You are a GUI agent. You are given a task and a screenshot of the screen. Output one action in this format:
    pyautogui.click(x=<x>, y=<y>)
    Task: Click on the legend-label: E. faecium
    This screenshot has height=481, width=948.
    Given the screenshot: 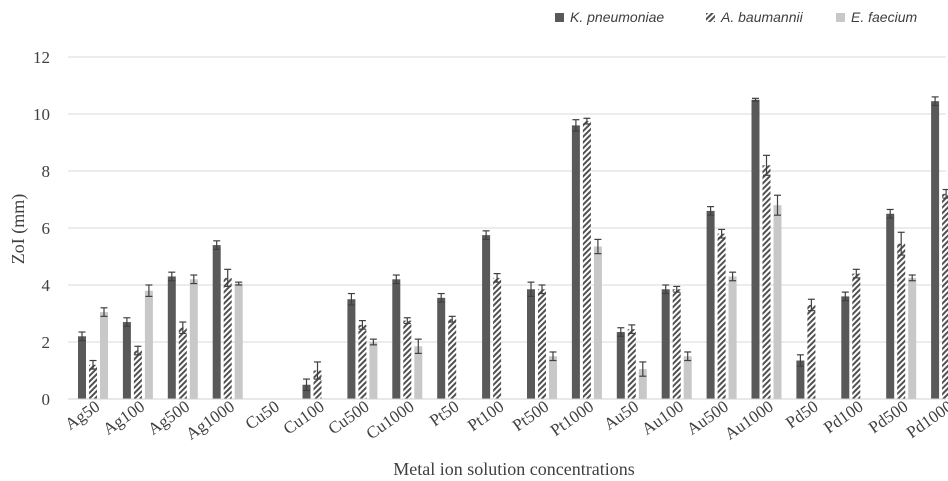 What is the action you would take?
    pyautogui.click(x=884, y=17)
    